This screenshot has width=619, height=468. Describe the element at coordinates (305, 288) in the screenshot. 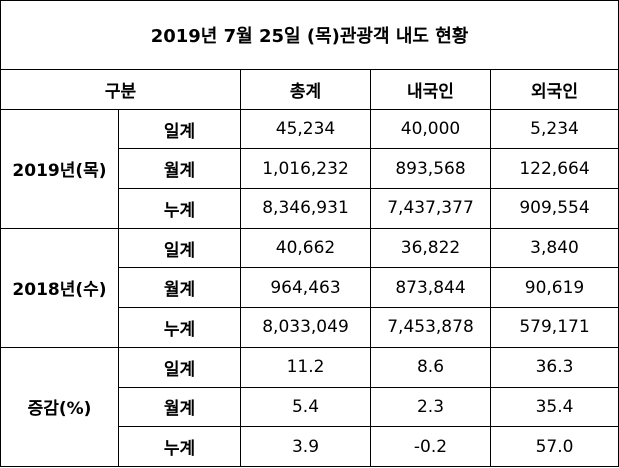

I see `value-cell: 964,463` at that location.